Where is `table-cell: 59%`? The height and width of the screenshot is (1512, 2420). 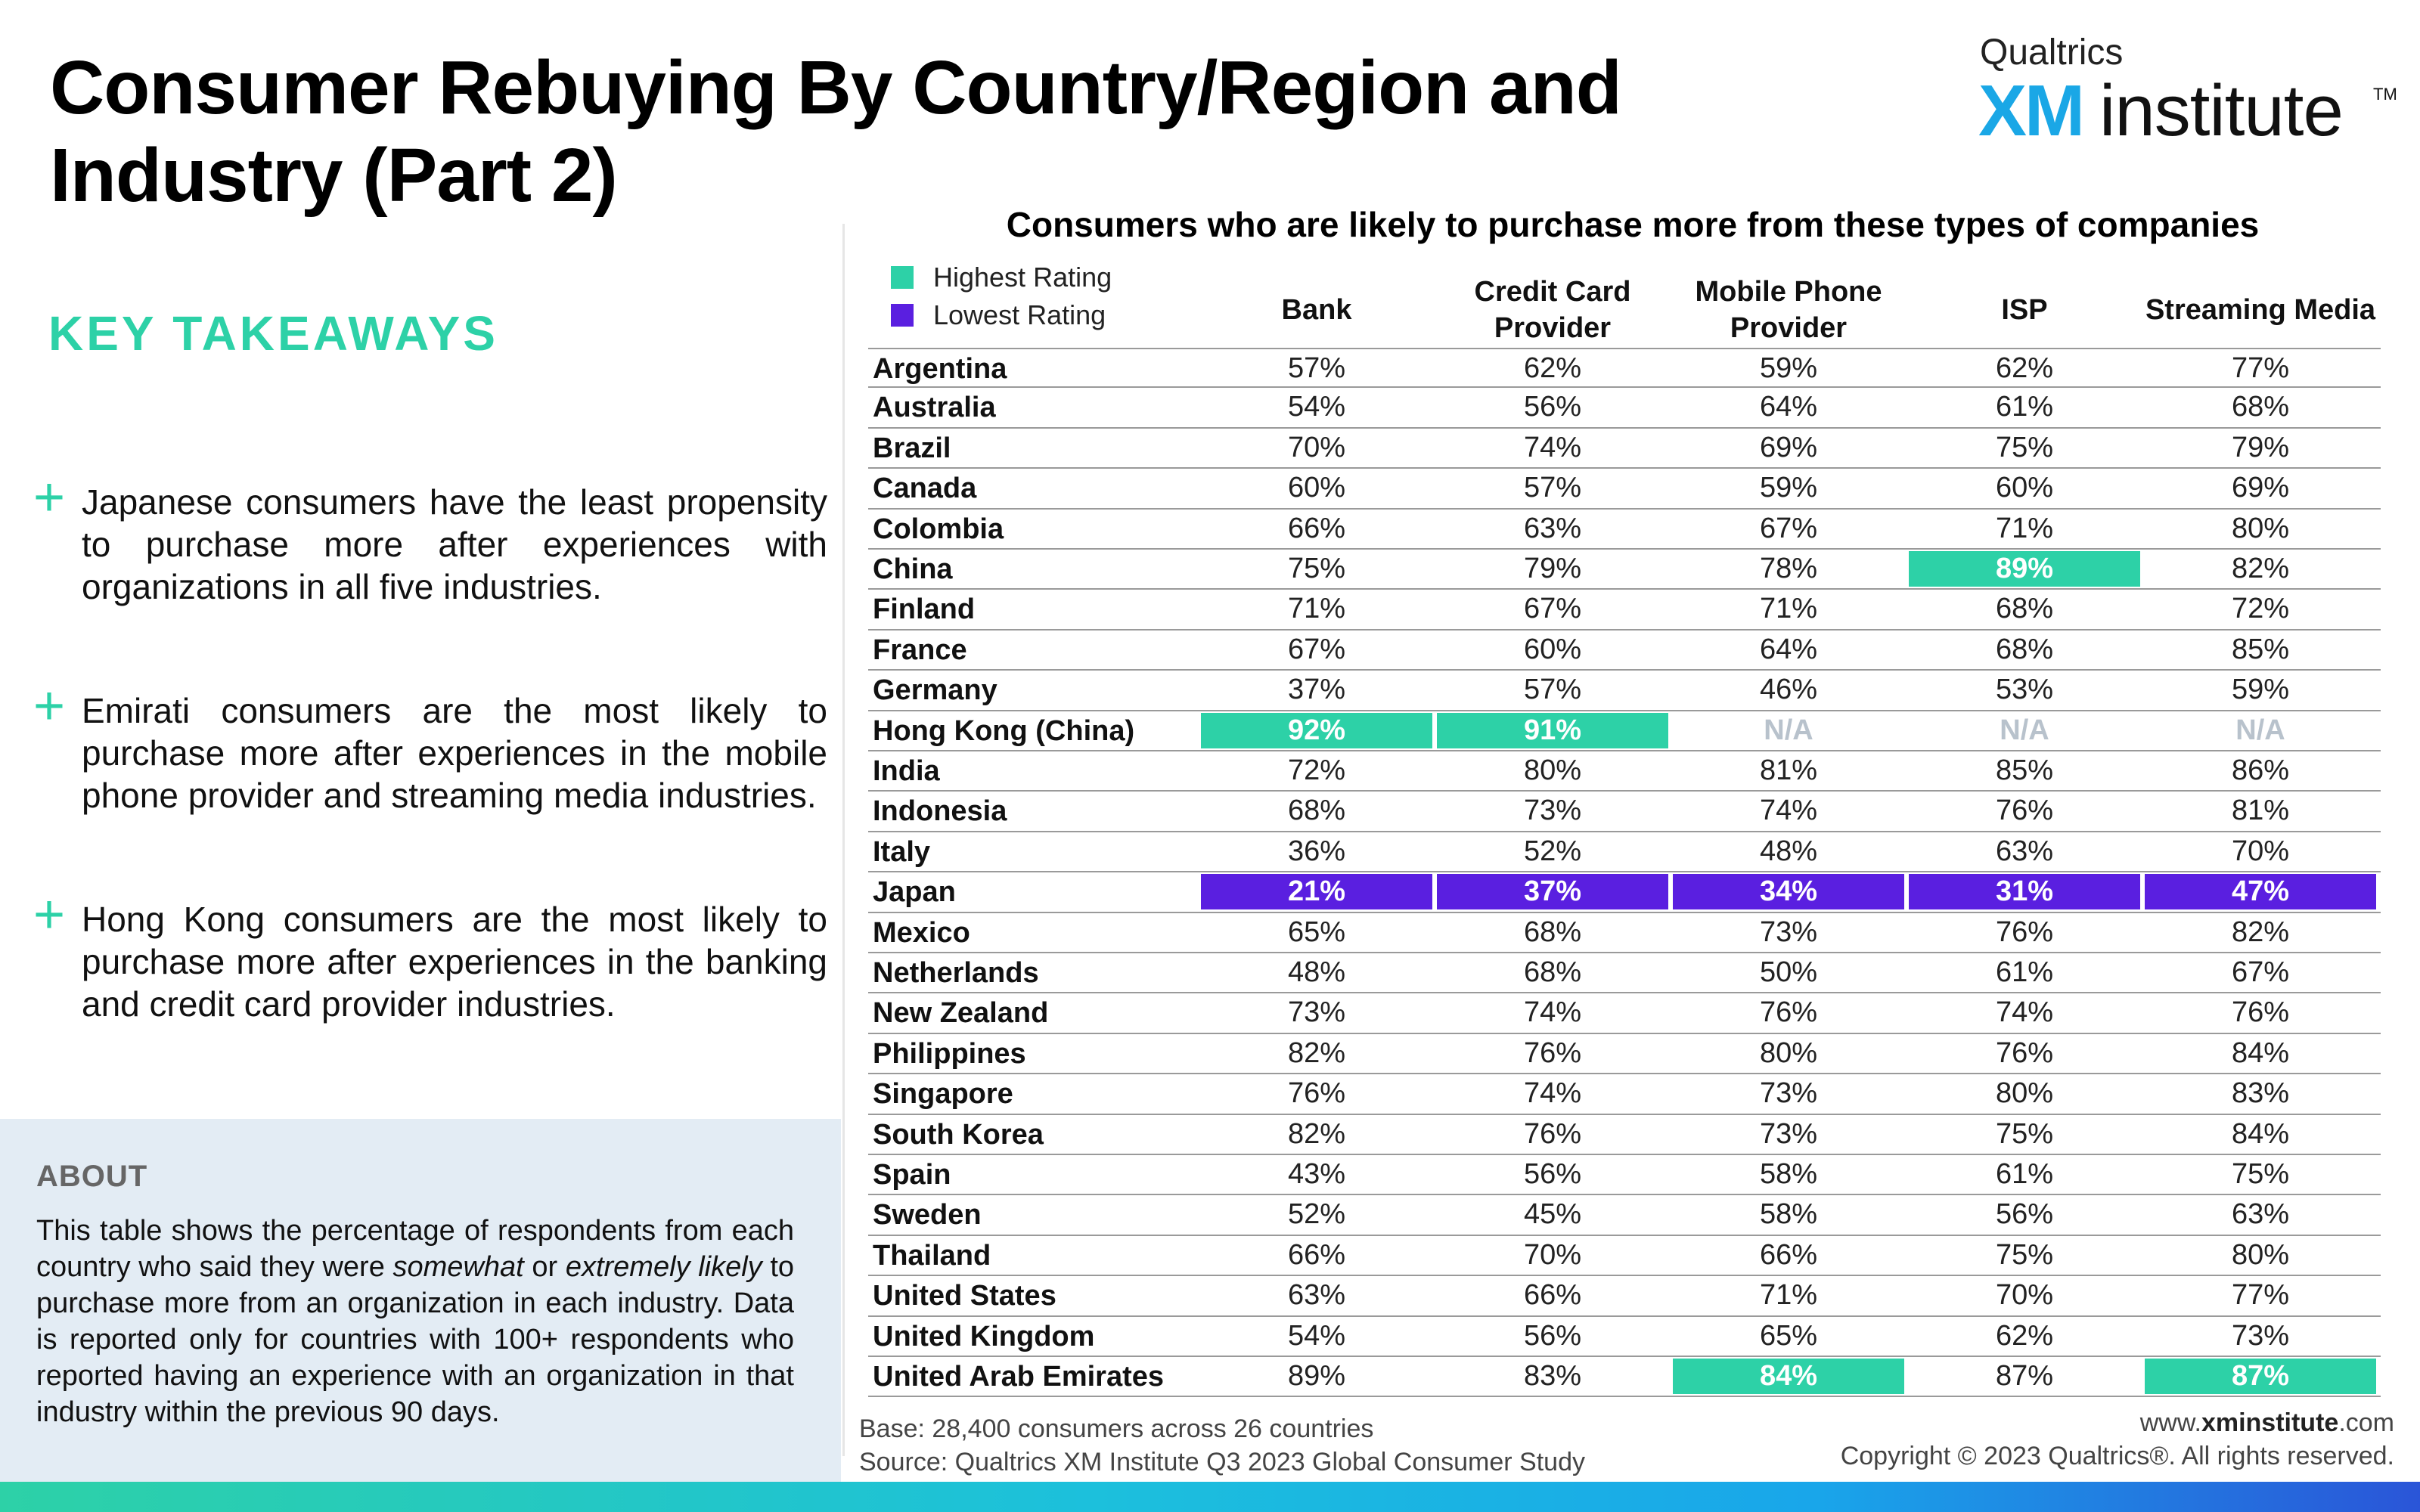 table-cell: 59% is located at coordinates (1788, 488).